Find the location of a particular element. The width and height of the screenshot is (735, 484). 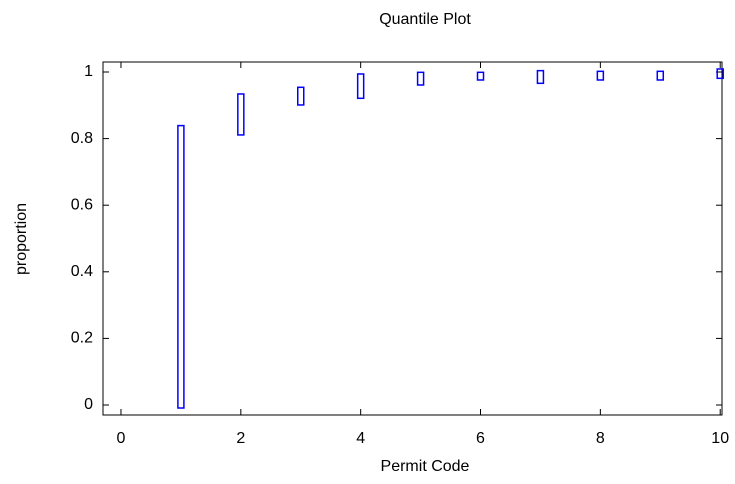

x-tick-label: 0 is located at coordinates (121, 438).